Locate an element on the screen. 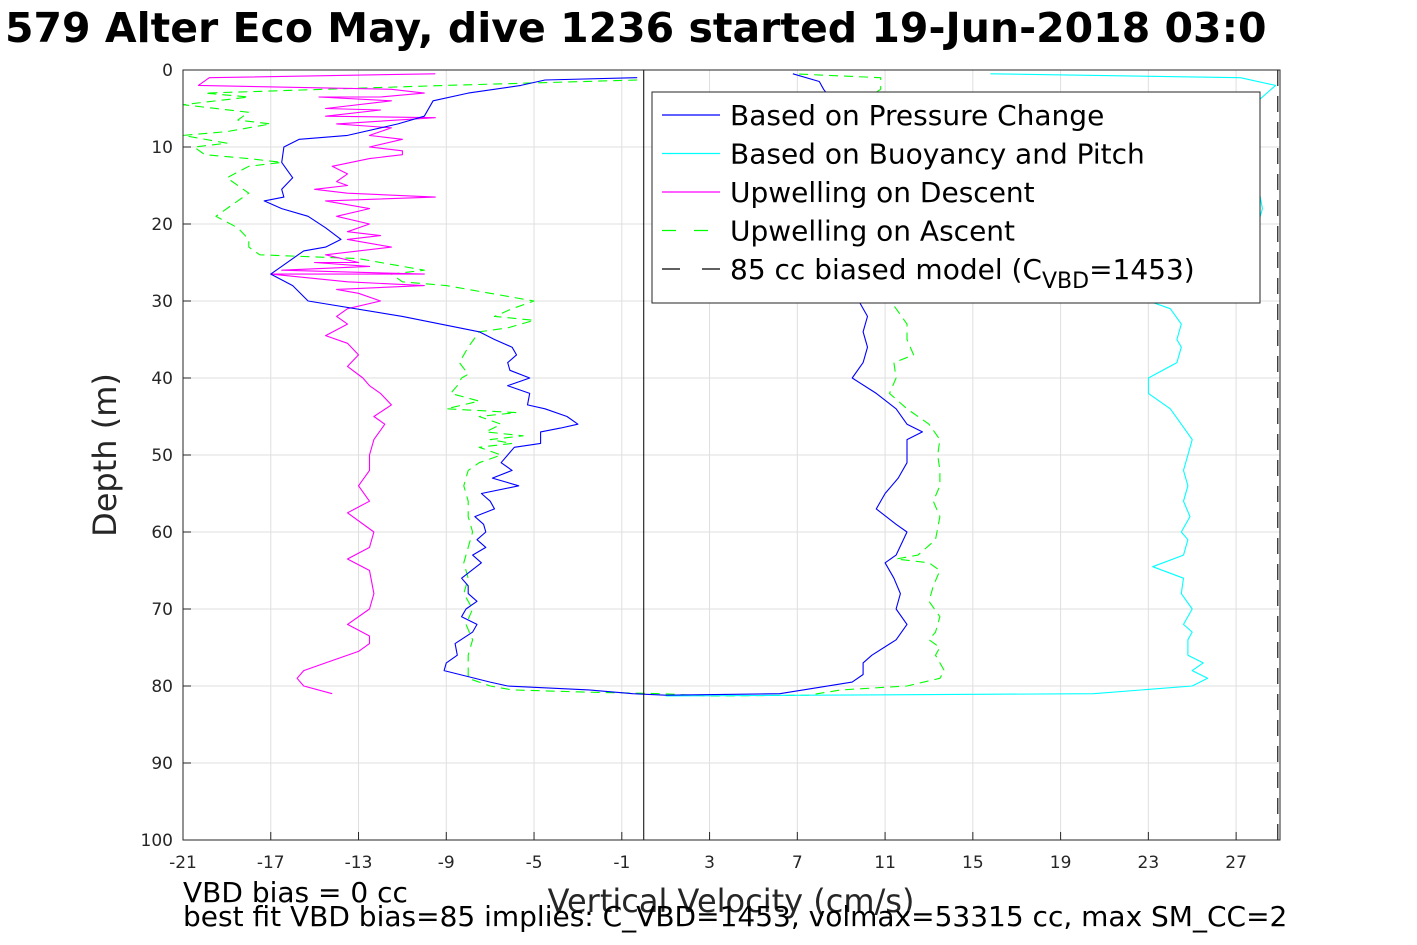  x-tick-label: -9 is located at coordinates (446, 863).